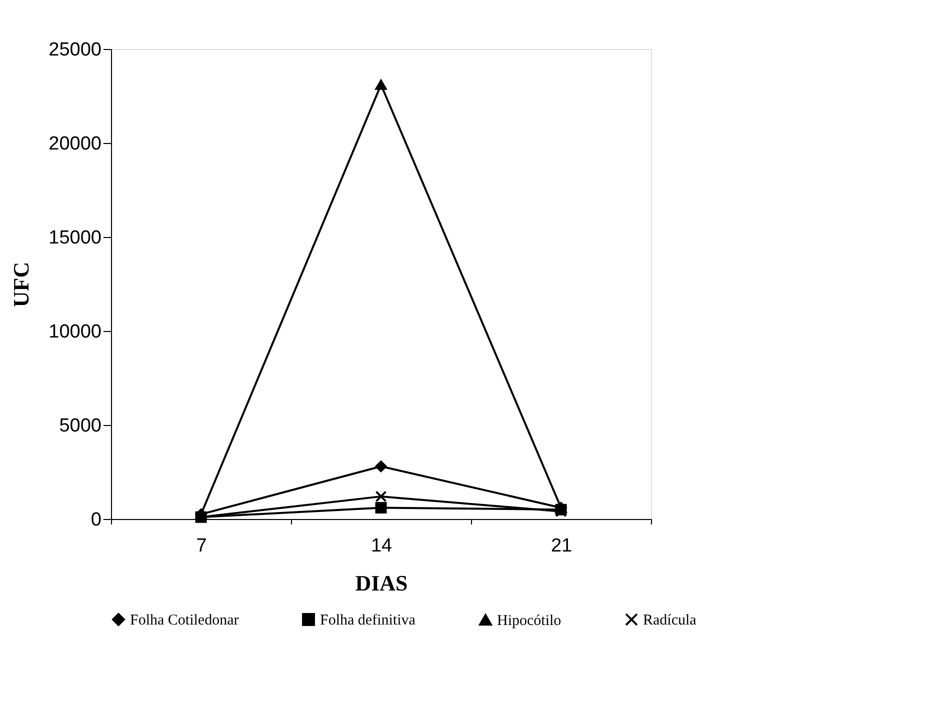 Image resolution: width=925 pixels, height=711 pixels. I want to click on y-axis-title: UFC, so click(21, 285).